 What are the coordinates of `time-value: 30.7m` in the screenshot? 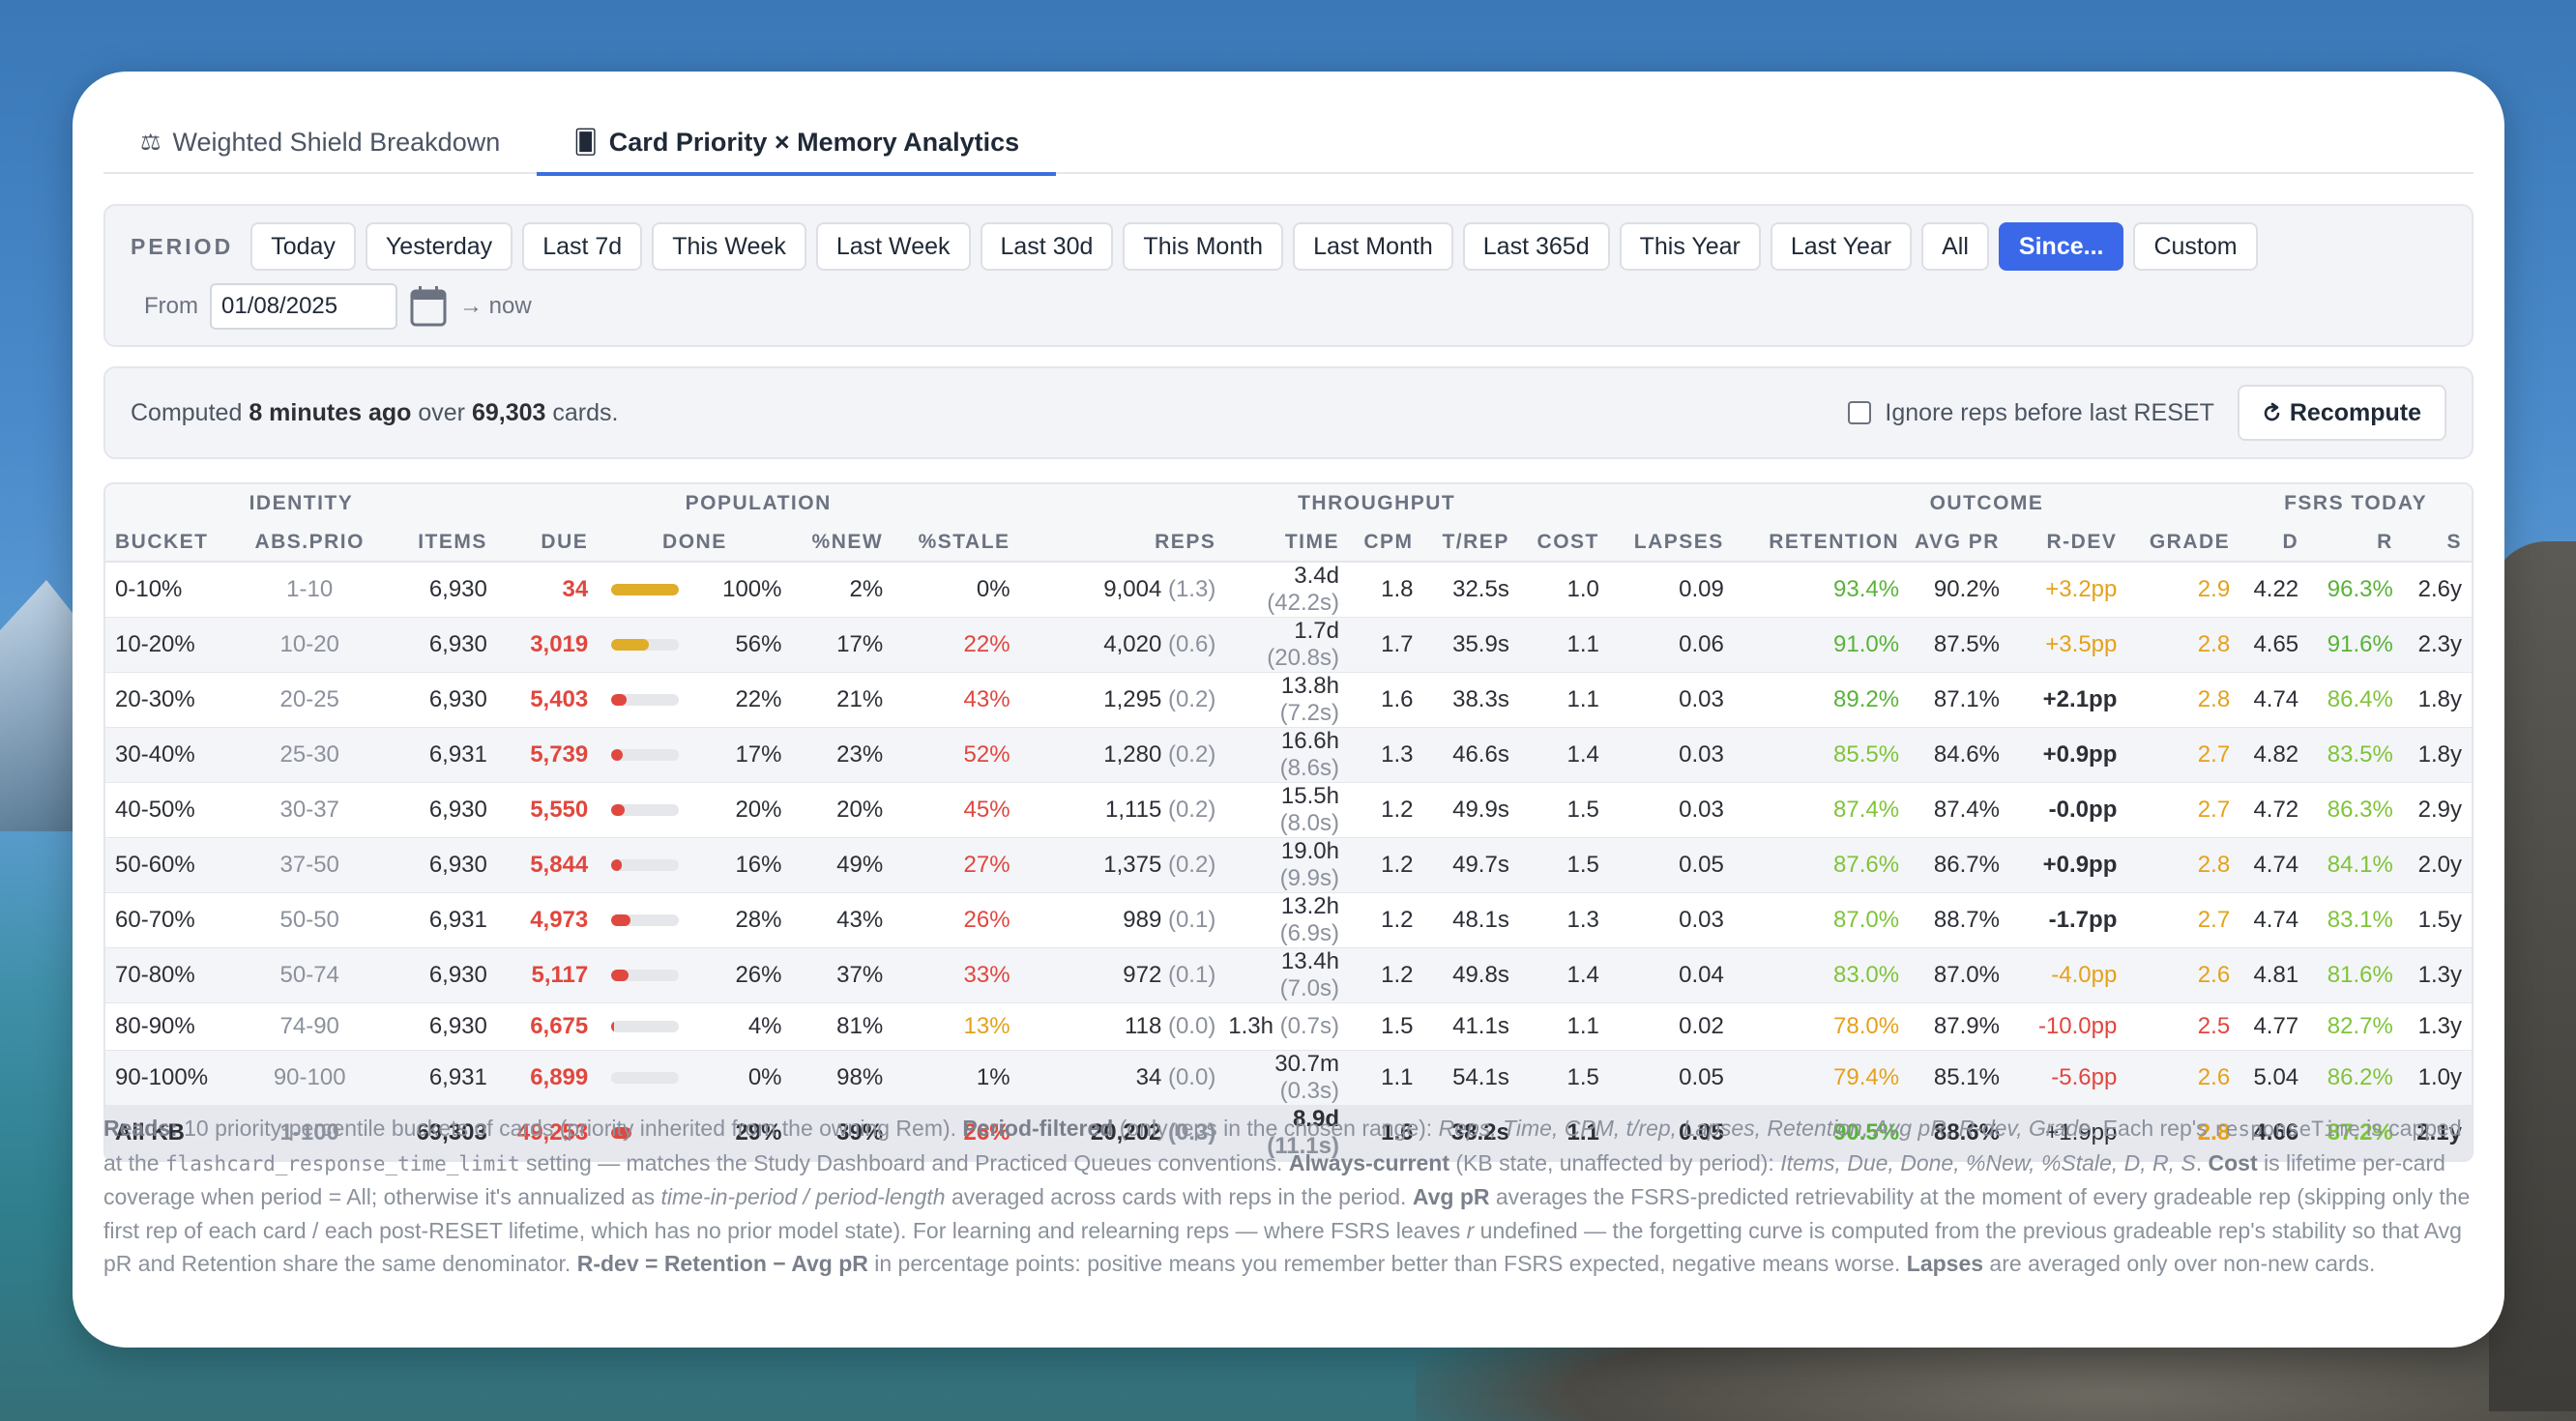 It's located at (1306, 1064).